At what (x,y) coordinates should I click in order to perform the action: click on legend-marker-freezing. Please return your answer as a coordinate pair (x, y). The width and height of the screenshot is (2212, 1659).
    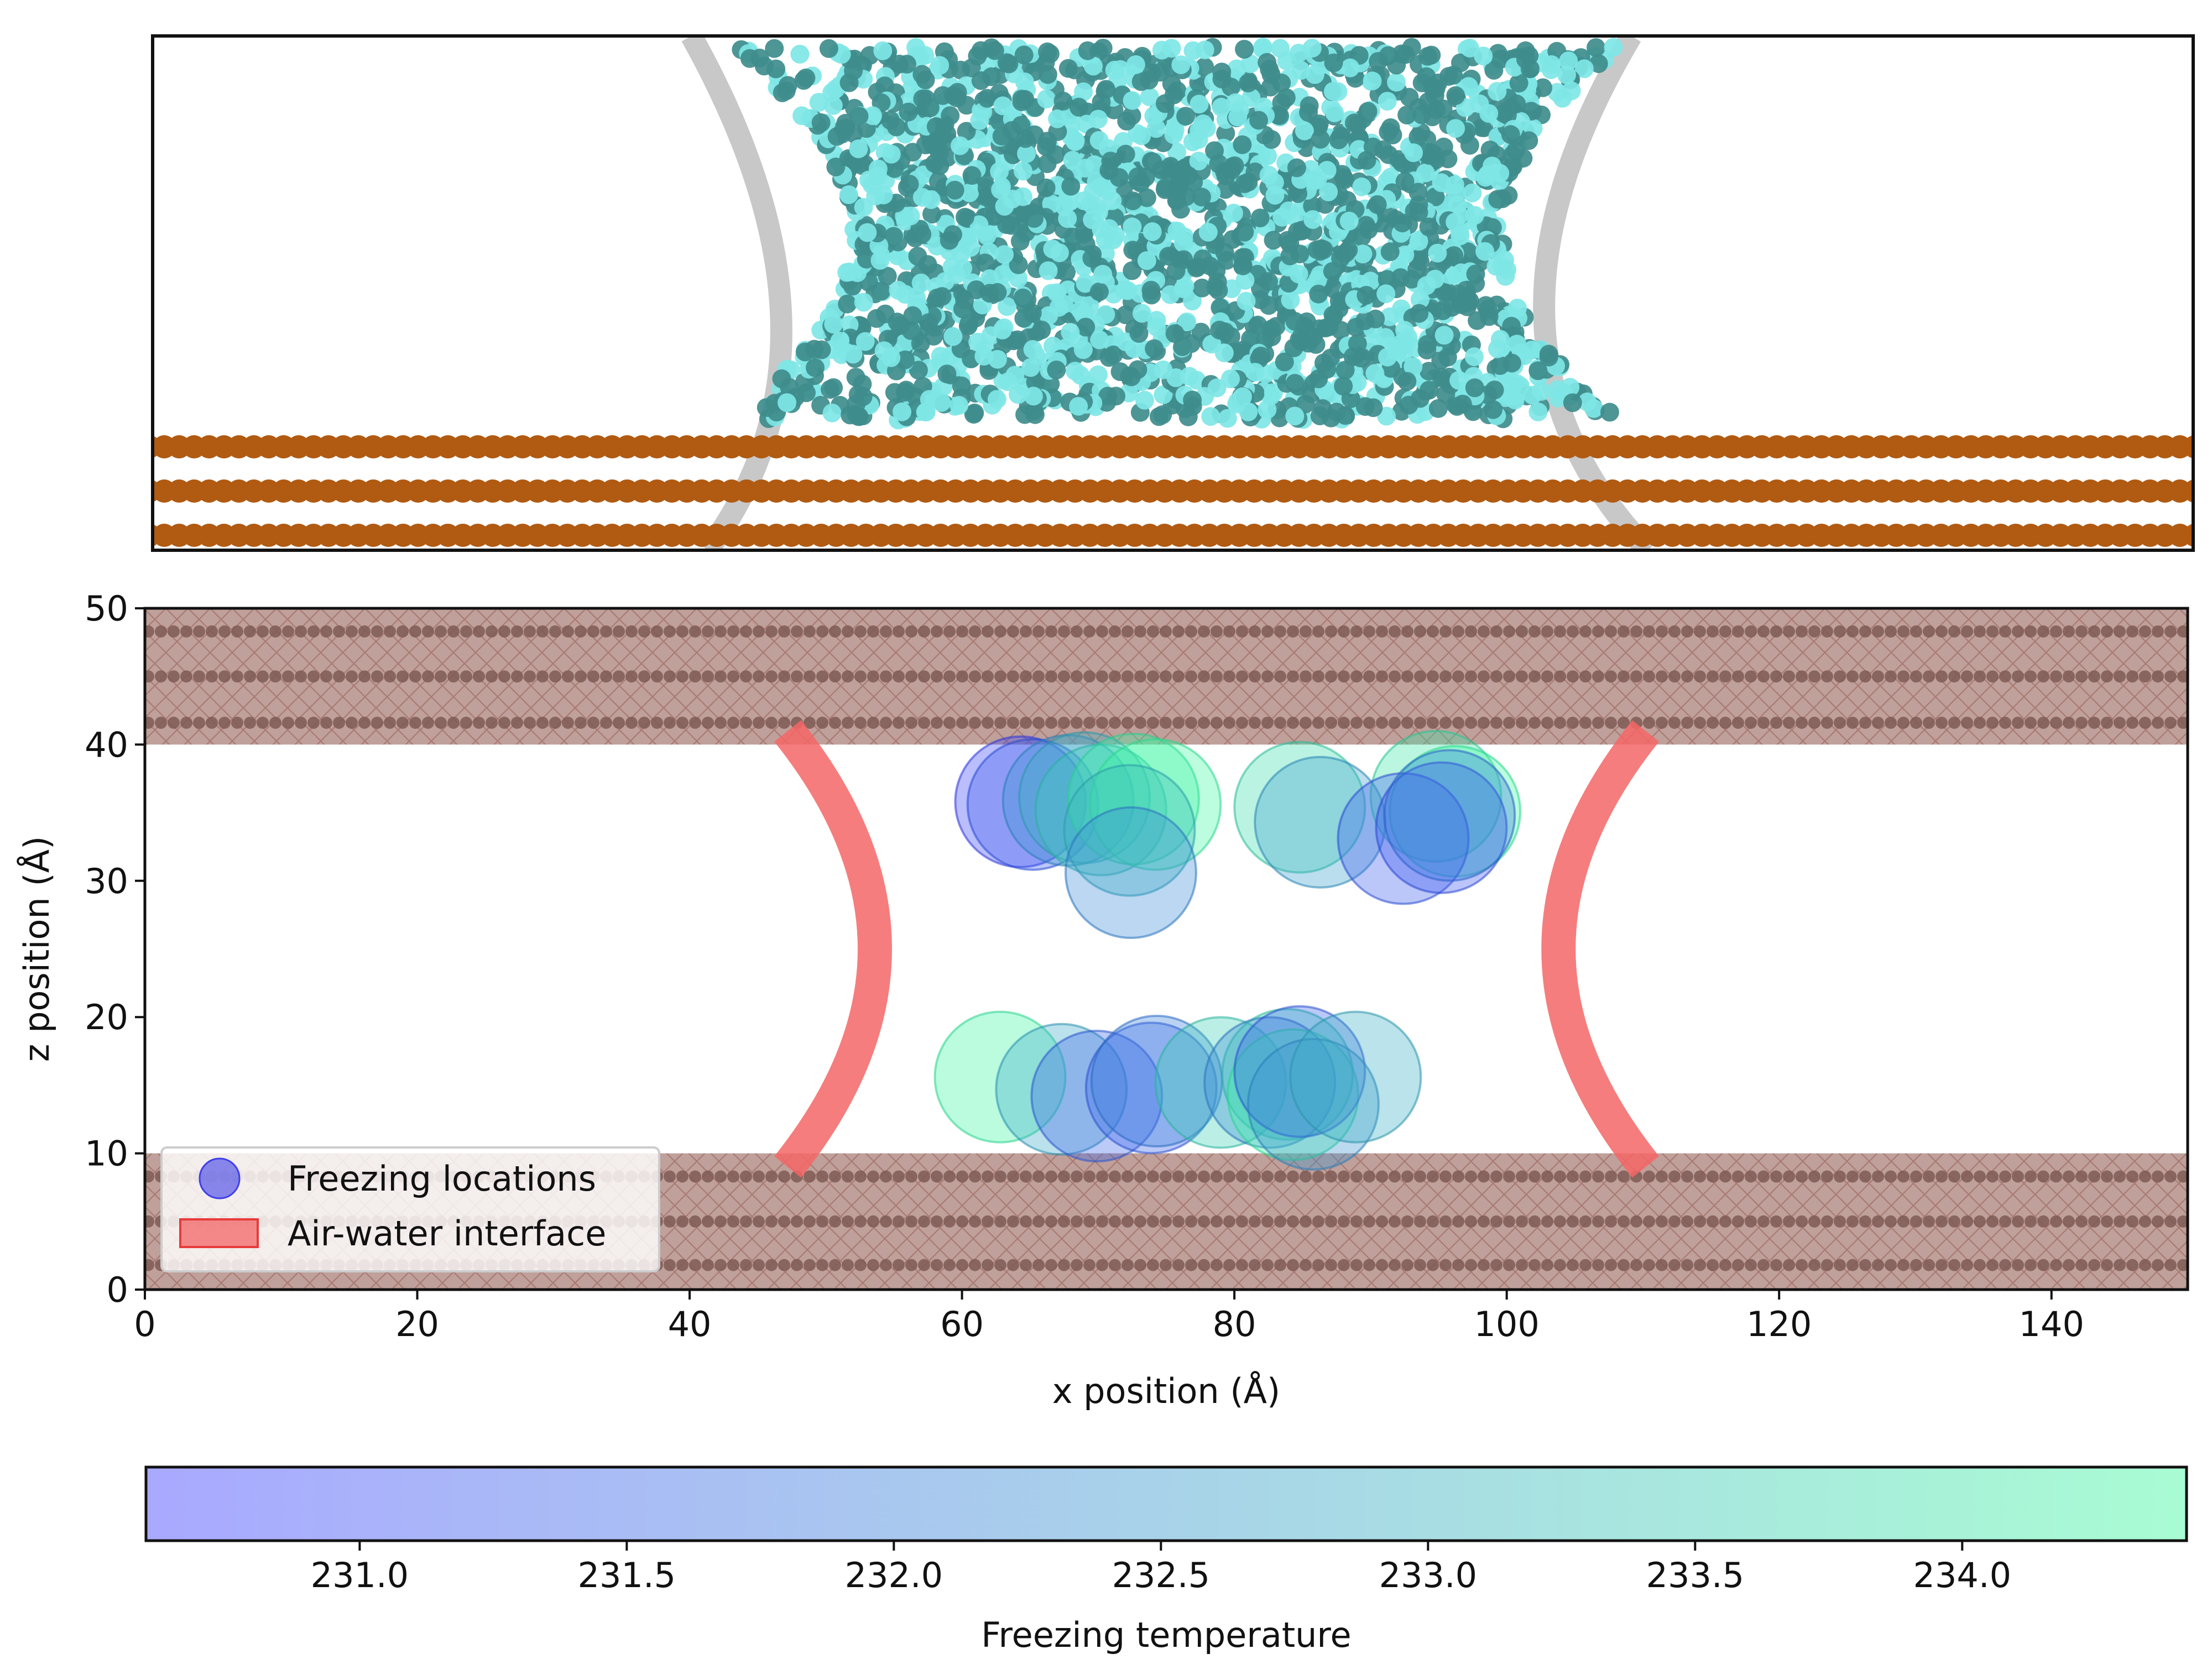
    Looking at the image, I should click on (220, 1178).